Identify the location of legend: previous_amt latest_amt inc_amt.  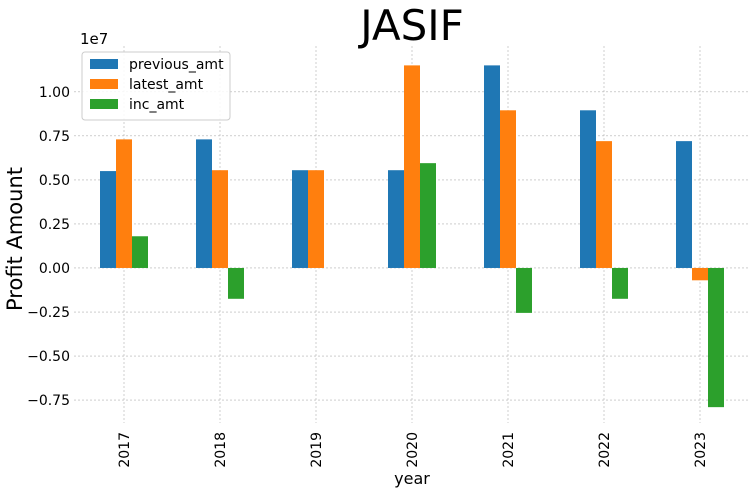
(156, 86).